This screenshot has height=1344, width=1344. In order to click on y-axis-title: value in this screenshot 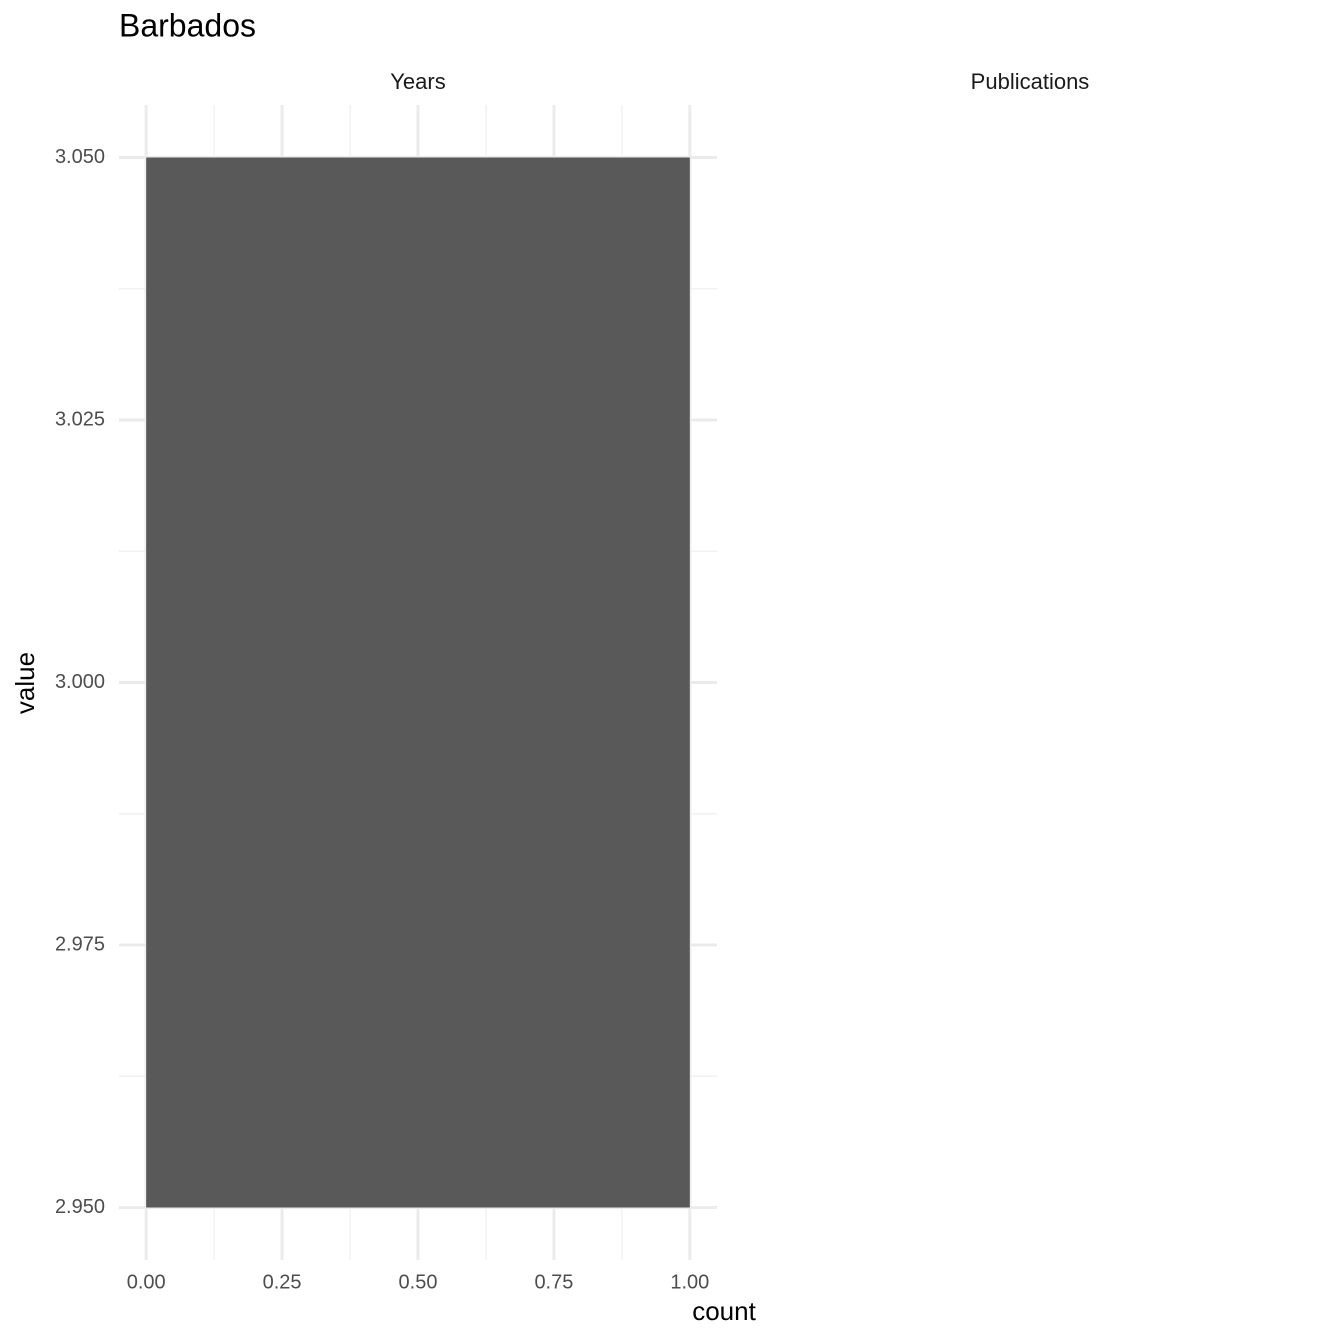, I will do `click(25, 683)`.